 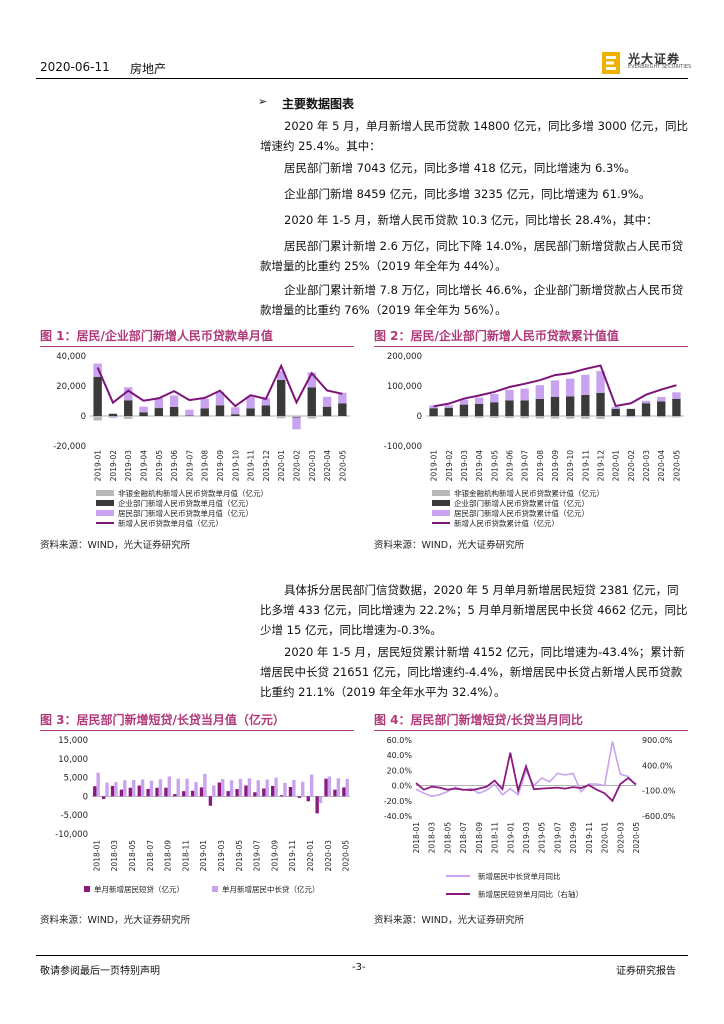 I want to click on x-tick-label: 2019-08, so click(x=540, y=466).